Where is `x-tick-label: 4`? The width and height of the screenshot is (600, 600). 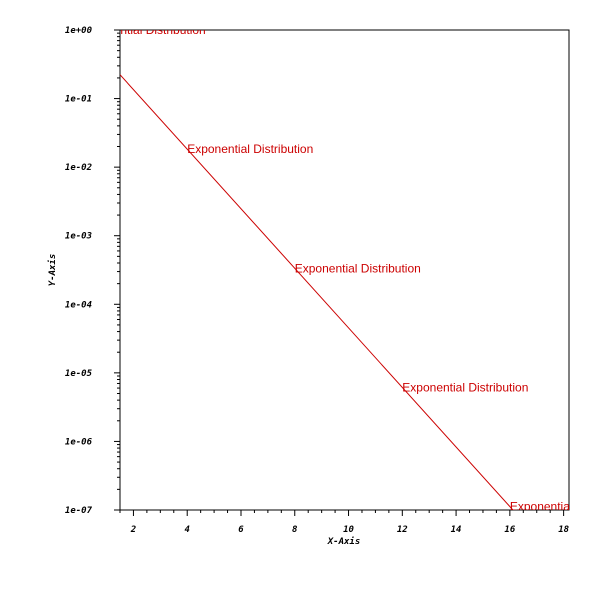
x-tick-label: 4 is located at coordinates (187, 530).